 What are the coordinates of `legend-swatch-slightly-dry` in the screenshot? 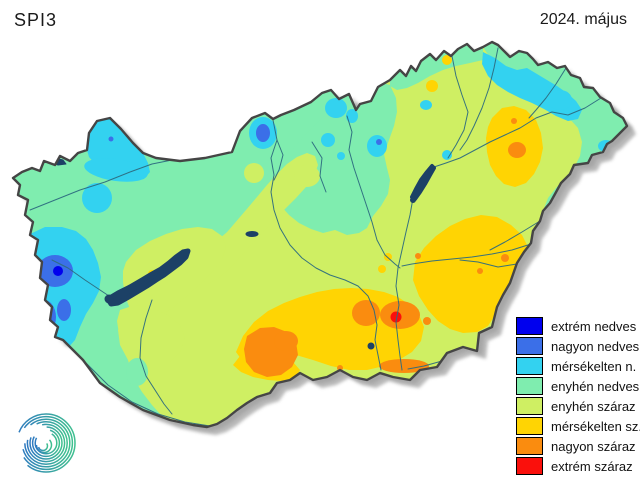 It's located at (529, 406).